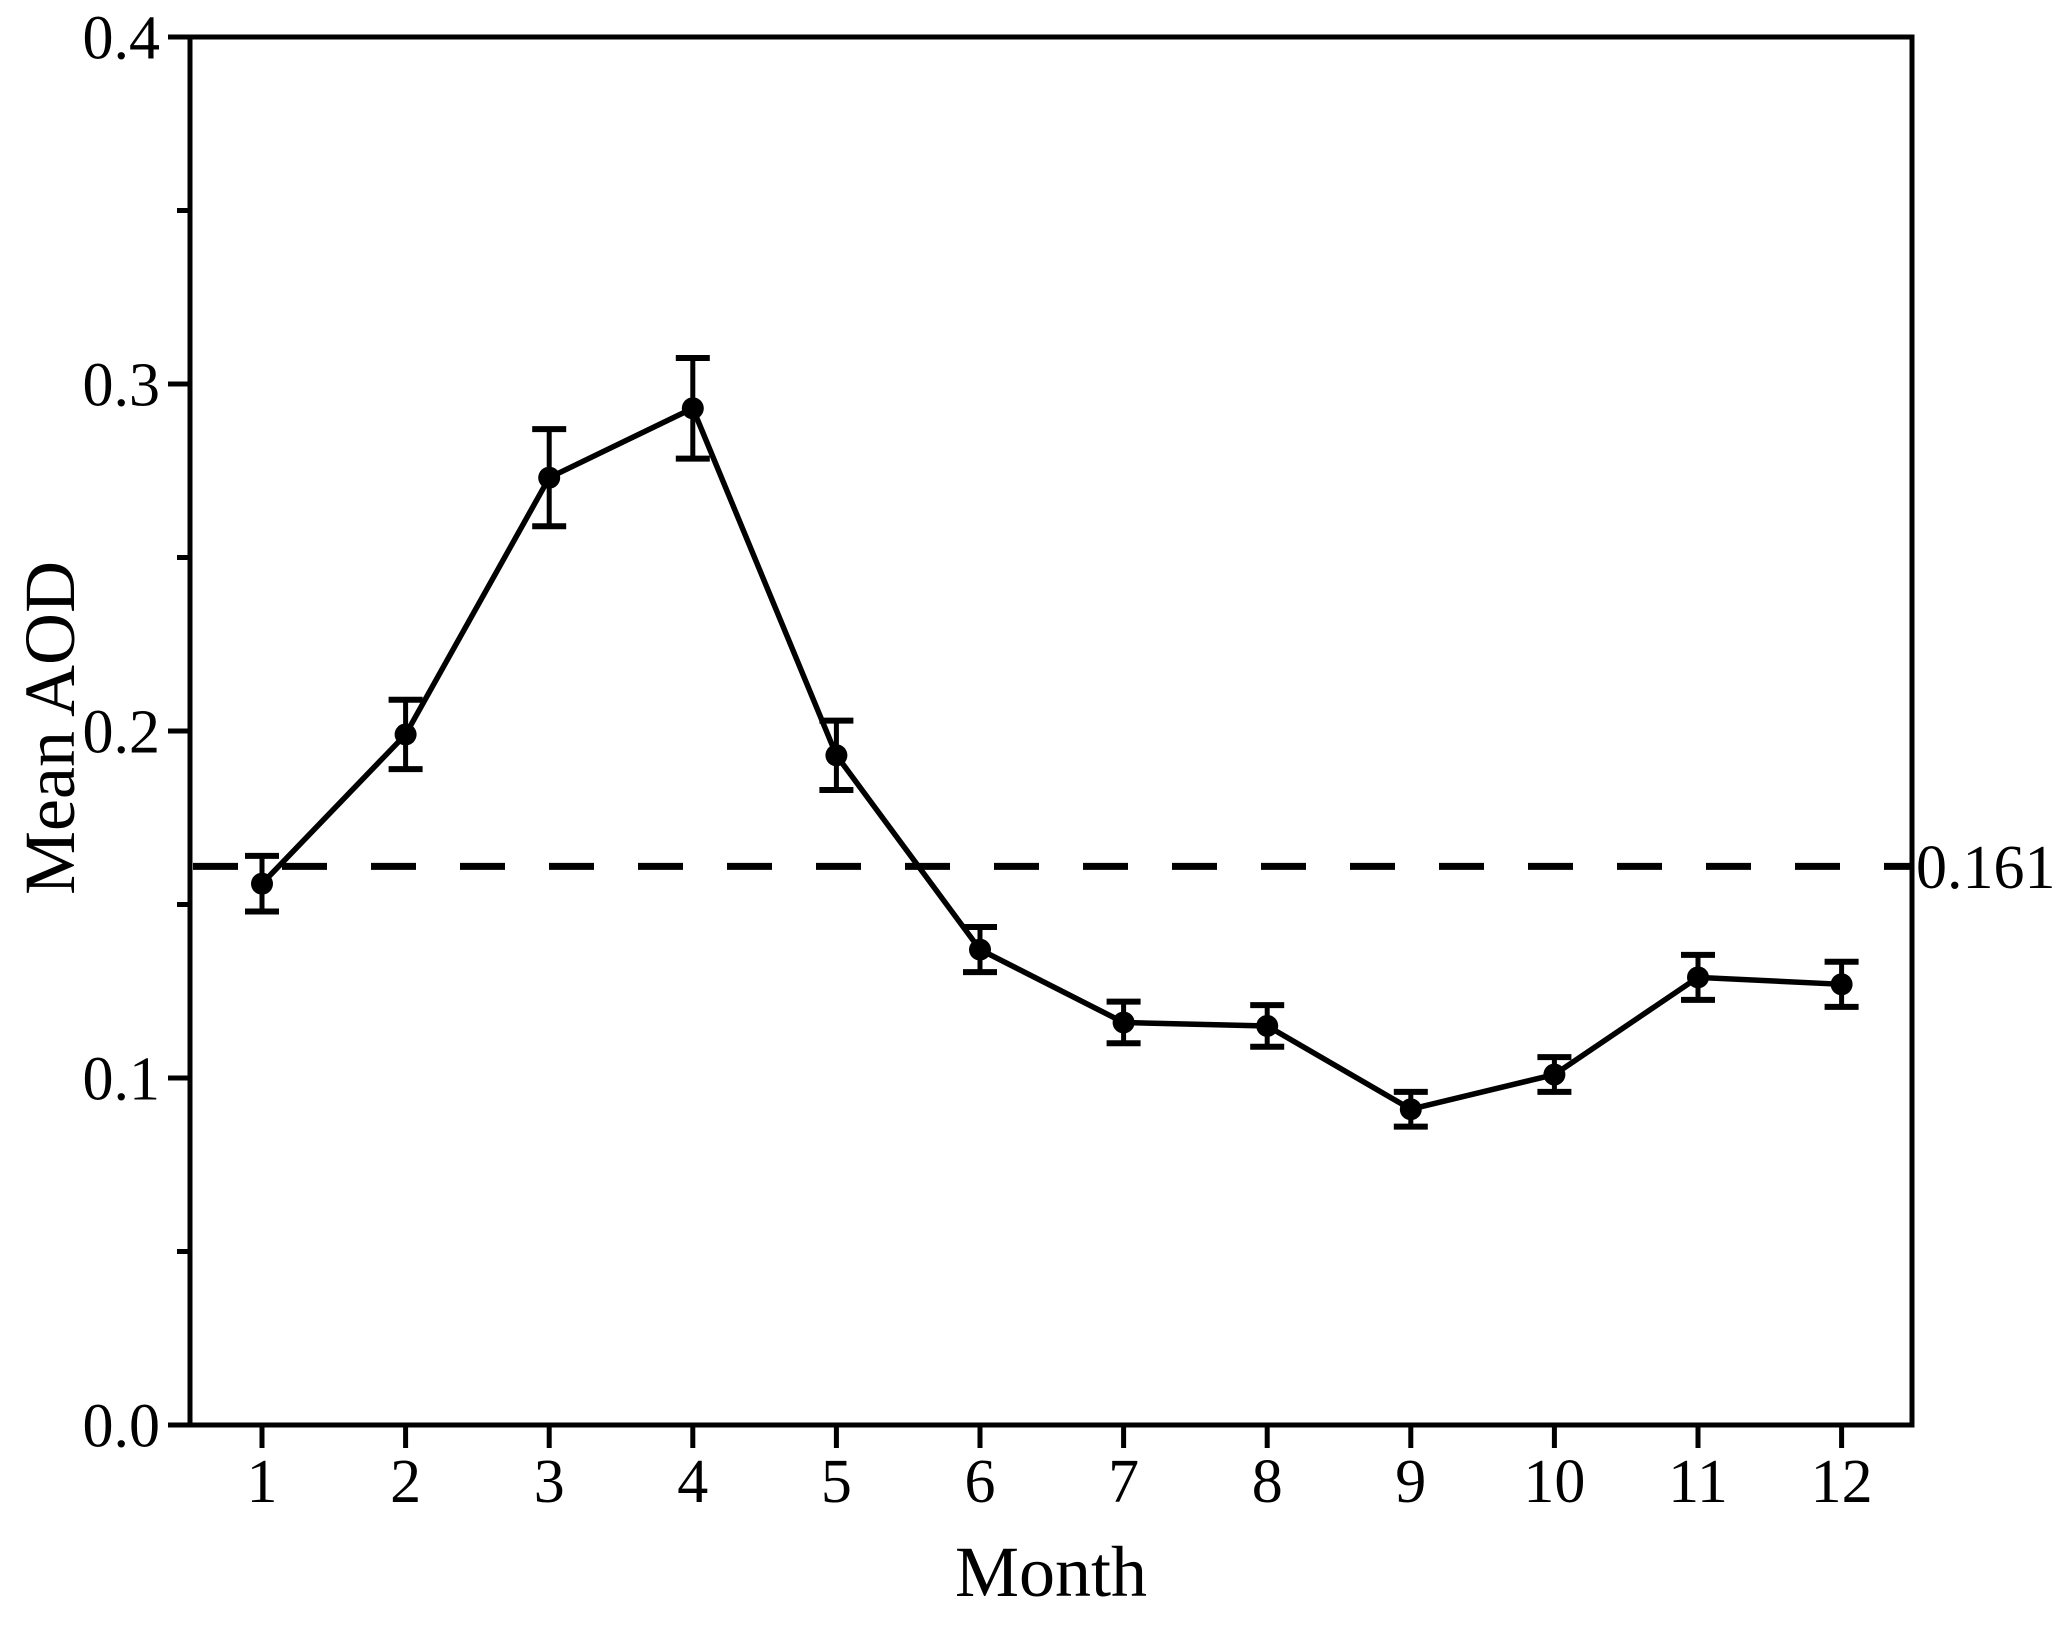 This screenshot has height=1628, width=2054. What do you see at coordinates (1051, 1572) in the screenshot?
I see `x-axis-title: Month` at bounding box center [1051, 1572].